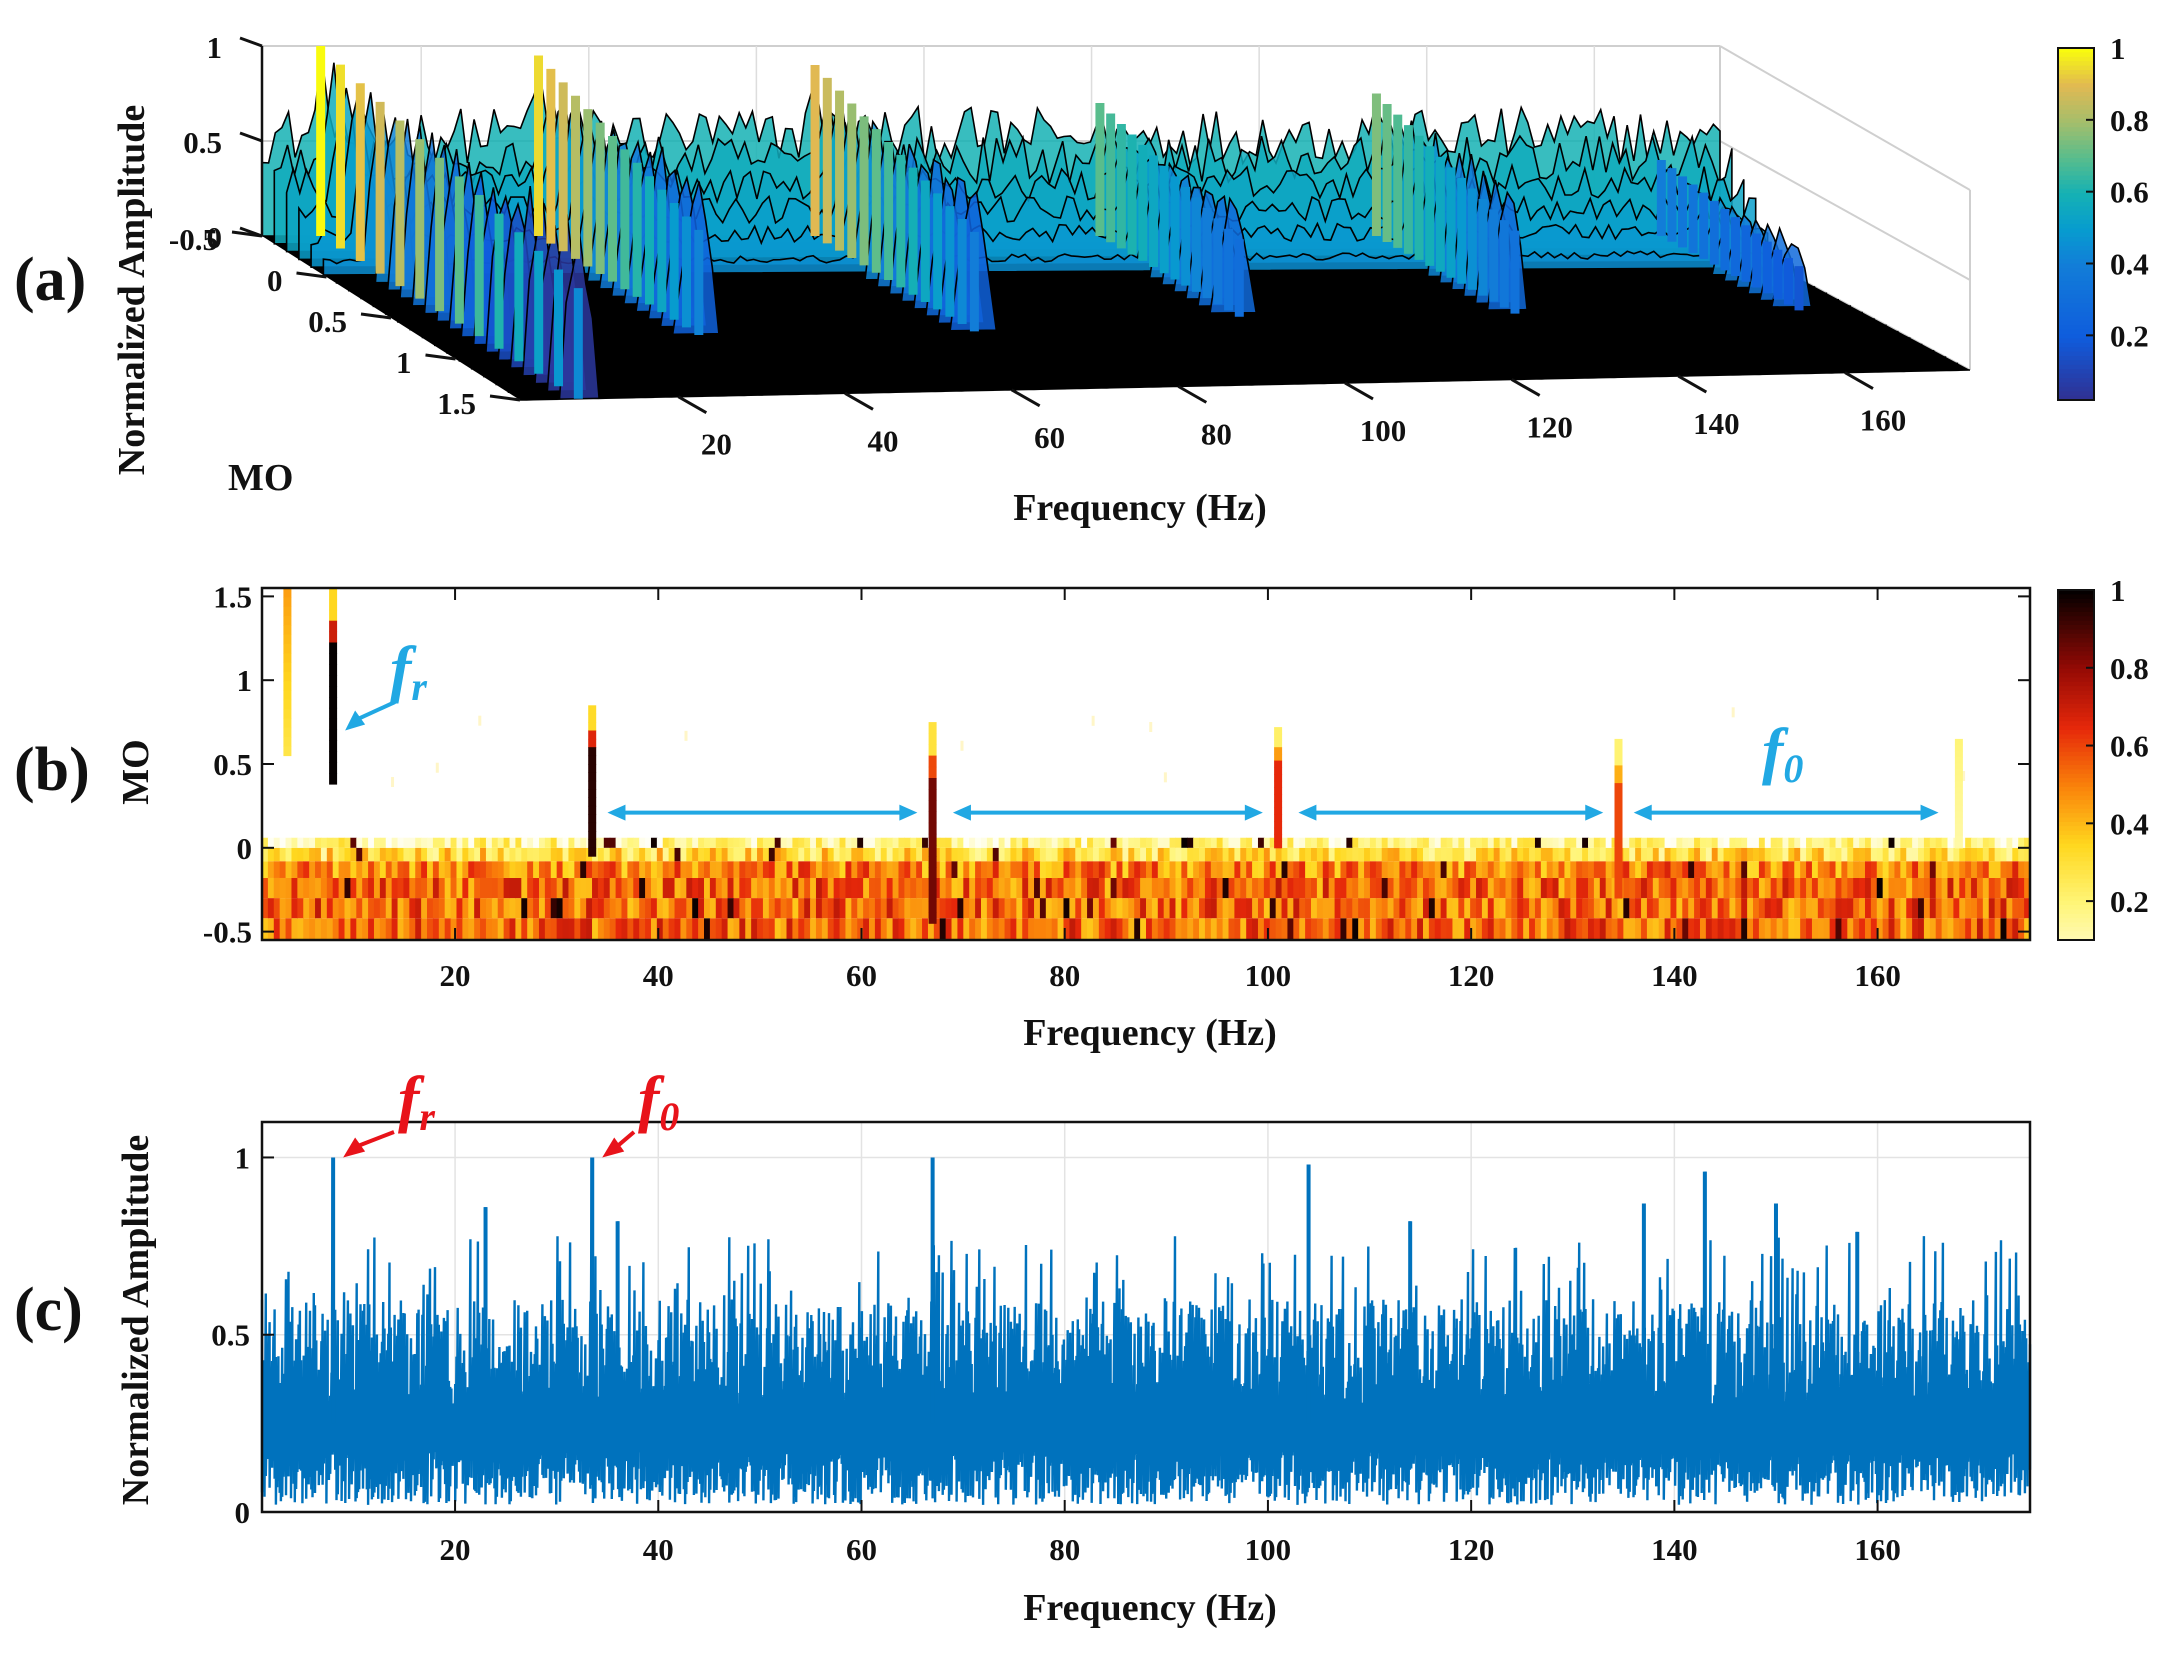 This screenshot has height=1654, width=2174. What do you see at coordinates (404, 362) in the screenshot?
I see `panel-a-y-tick-label: 1` at bounding box center [404, 362].